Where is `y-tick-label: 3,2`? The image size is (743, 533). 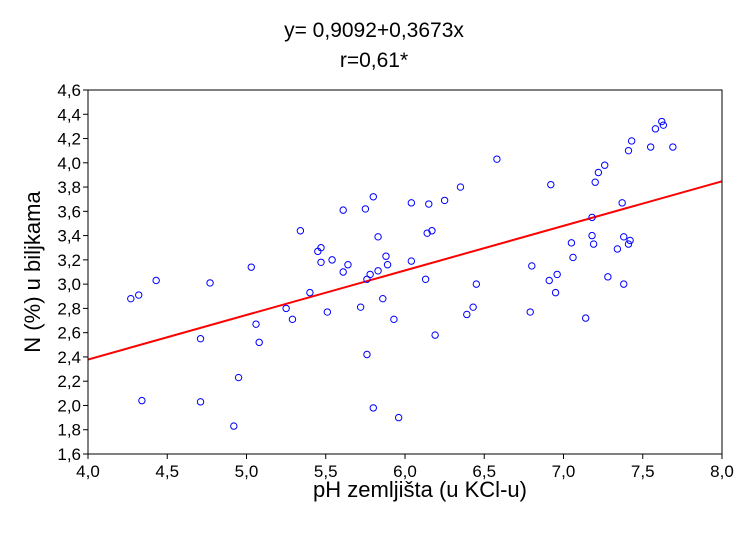
y-tick-label: 3,2 is located at coordinates (69, 260).